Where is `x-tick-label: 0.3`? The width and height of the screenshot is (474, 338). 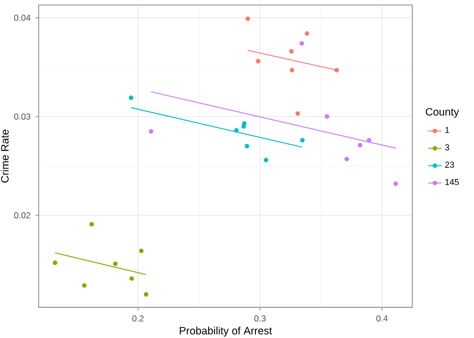
x-tick-label: 0.3 is located at coordinates (260, 318).